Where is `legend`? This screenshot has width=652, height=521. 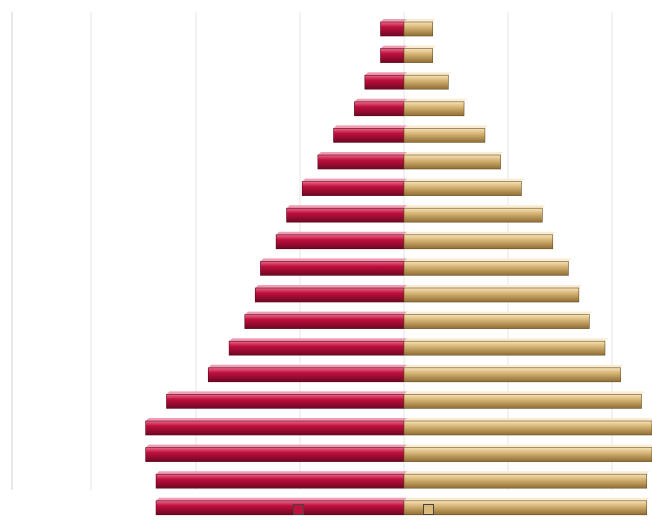
legend is located at coordinates (326, 511).